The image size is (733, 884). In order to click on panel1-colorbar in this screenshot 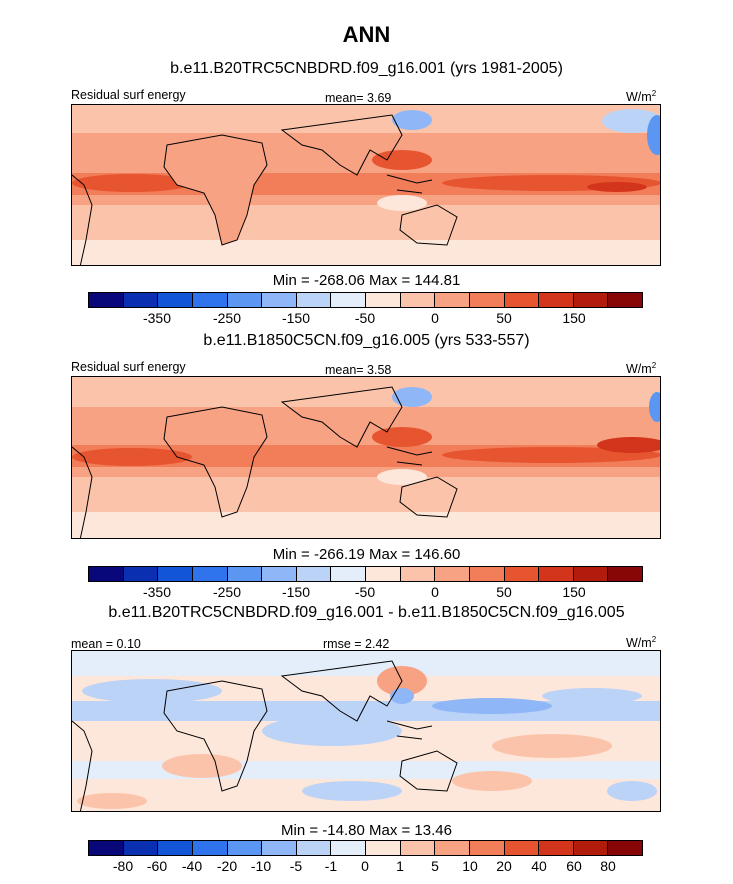, I will do `click(365, 300)`.